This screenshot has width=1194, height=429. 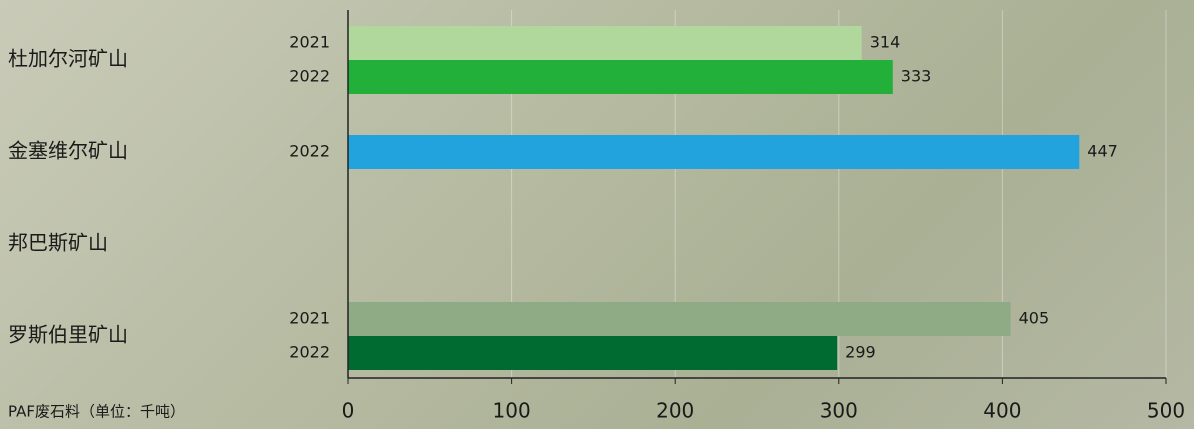 I want to click on category-label: 金塞维尔矿山, so click(x=68, y=151).